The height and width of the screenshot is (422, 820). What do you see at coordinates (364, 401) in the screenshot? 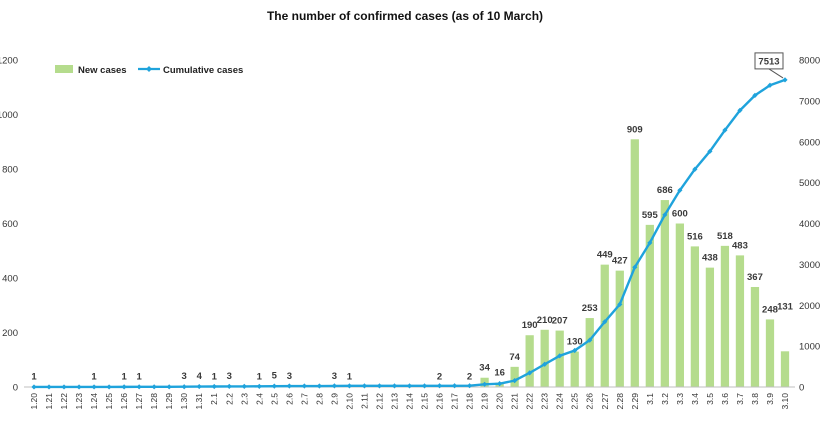
I see `x-tick-label: 2.11` at bounding box center [364, 401].